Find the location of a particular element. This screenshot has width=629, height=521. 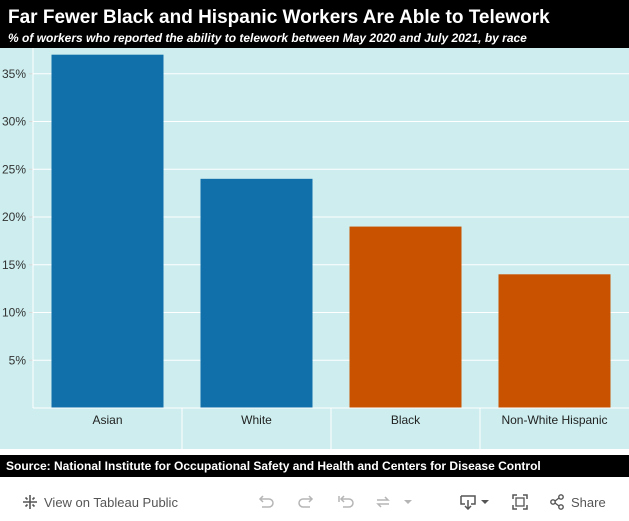

revert-icon is located at coordinates (346, 502).